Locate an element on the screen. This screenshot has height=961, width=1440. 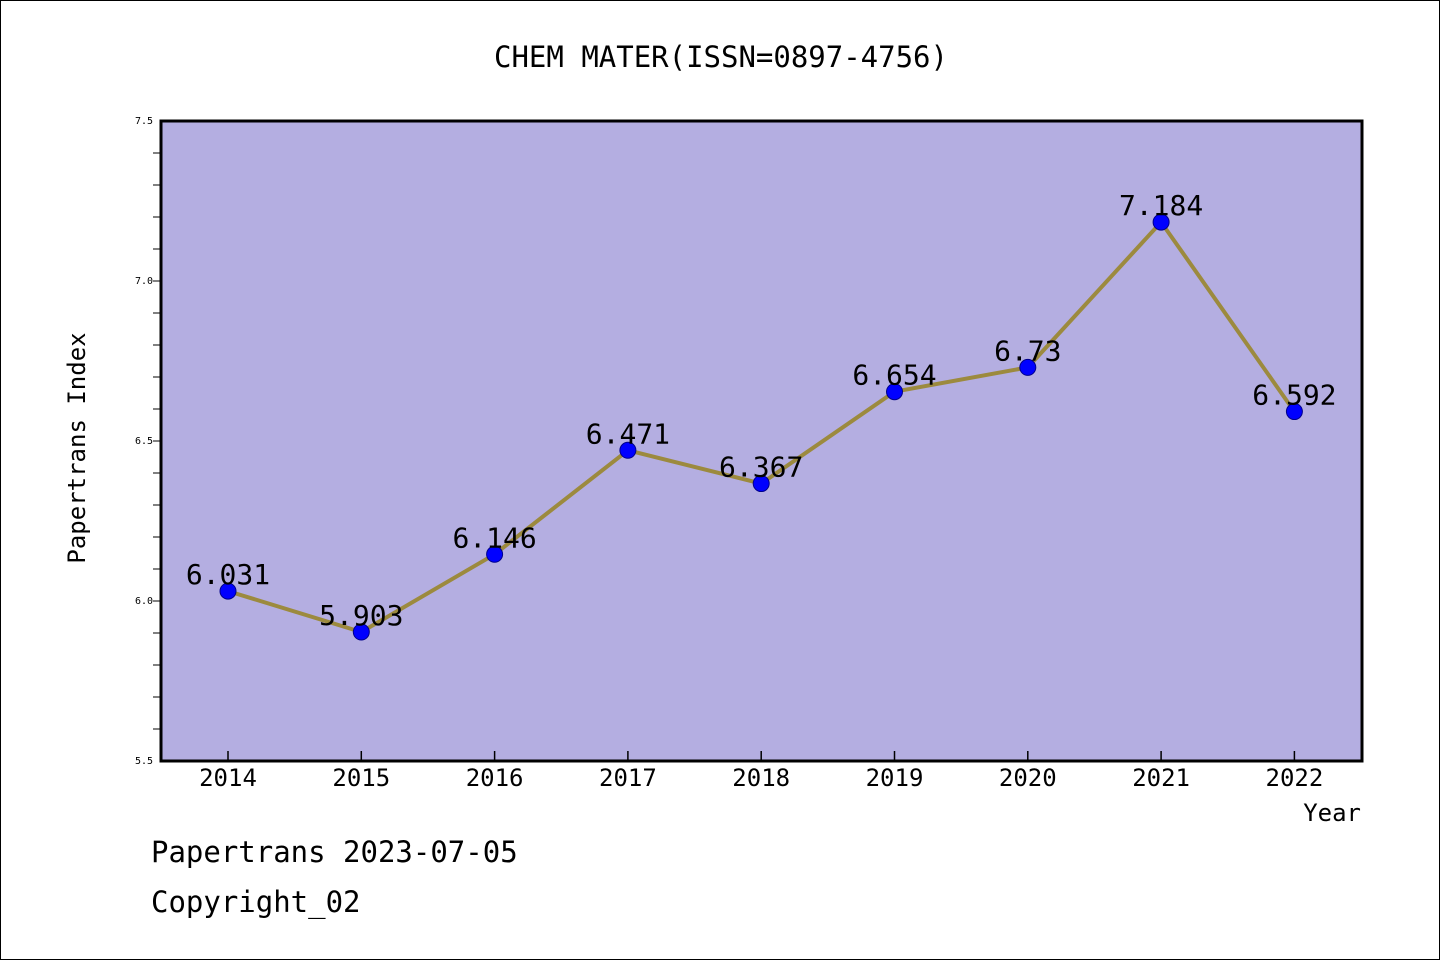
x-axis-label: Year is located at coordinates (1332, 813).